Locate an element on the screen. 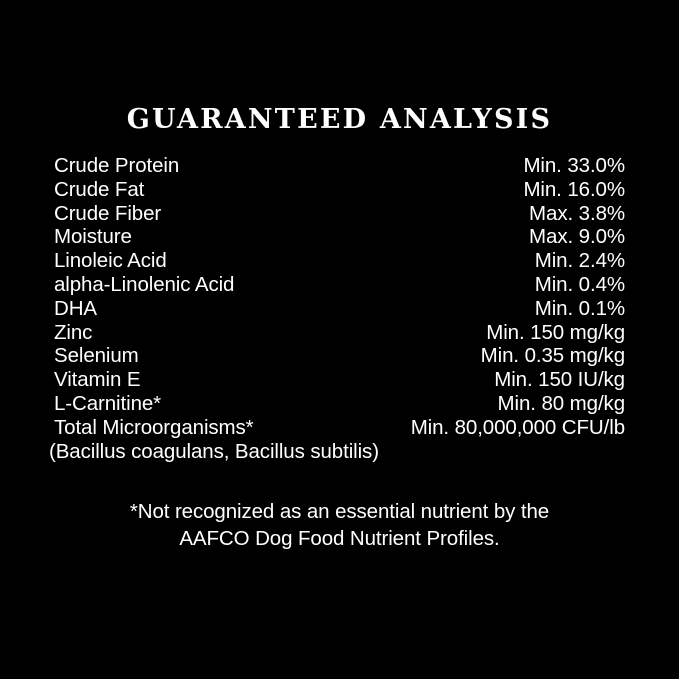 Image resolution: width=679 pixels, height=679 pixels. nutrient-value: Min. 150 IU/kg is located at coordinates (559, 380).